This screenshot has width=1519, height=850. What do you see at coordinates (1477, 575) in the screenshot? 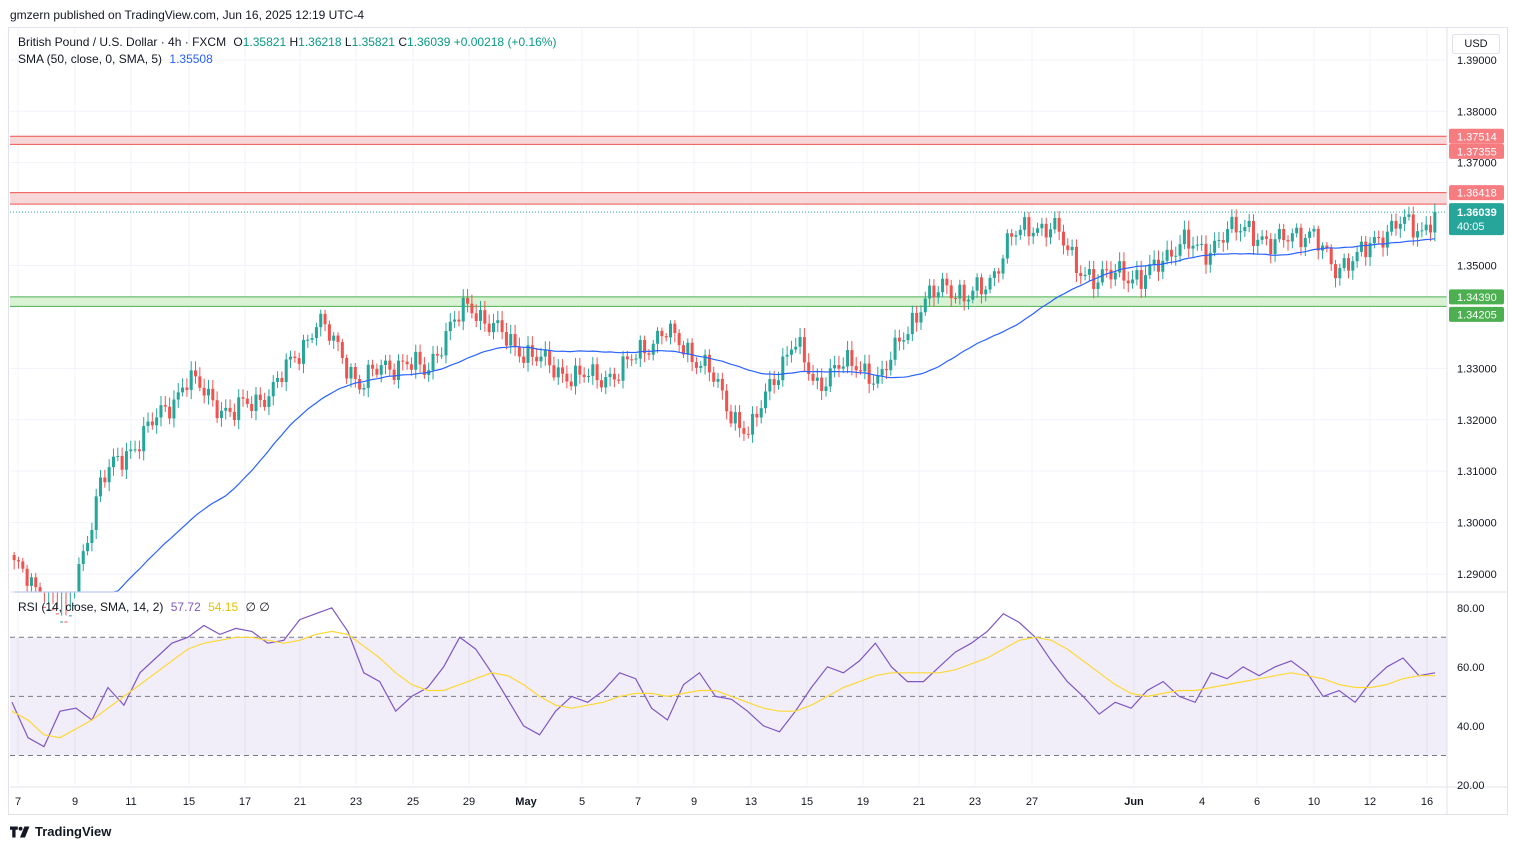
I see `price-tick-label: 1.29000` at bounding box center [1477, 575].